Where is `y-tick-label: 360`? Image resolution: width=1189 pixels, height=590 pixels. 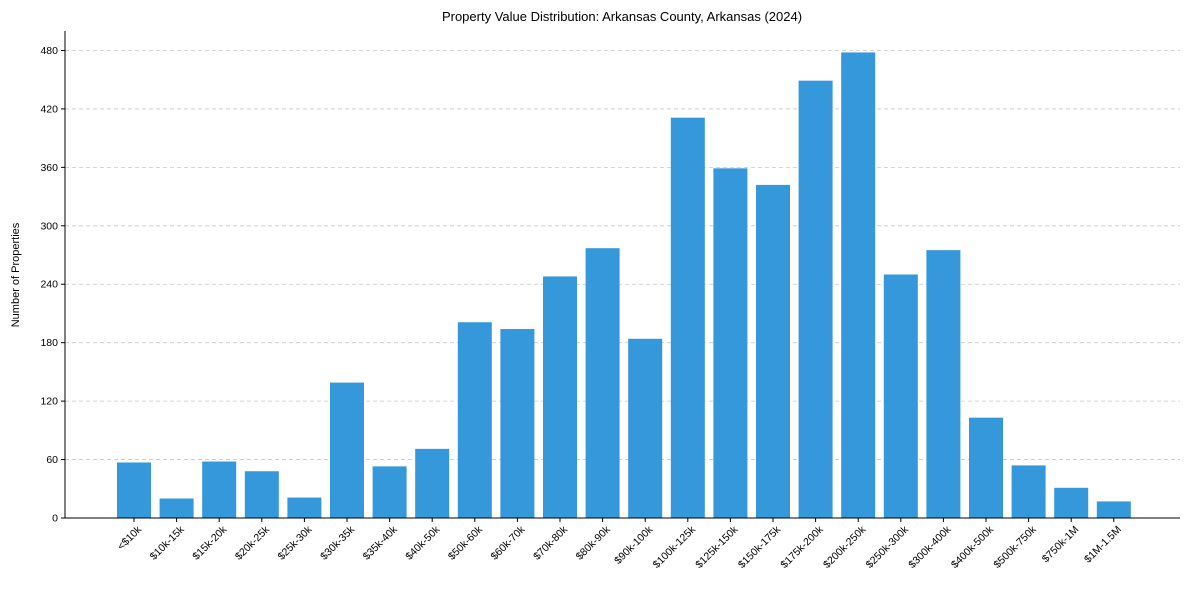 y-tick-label: 360 is located at coordinates (49, 168).